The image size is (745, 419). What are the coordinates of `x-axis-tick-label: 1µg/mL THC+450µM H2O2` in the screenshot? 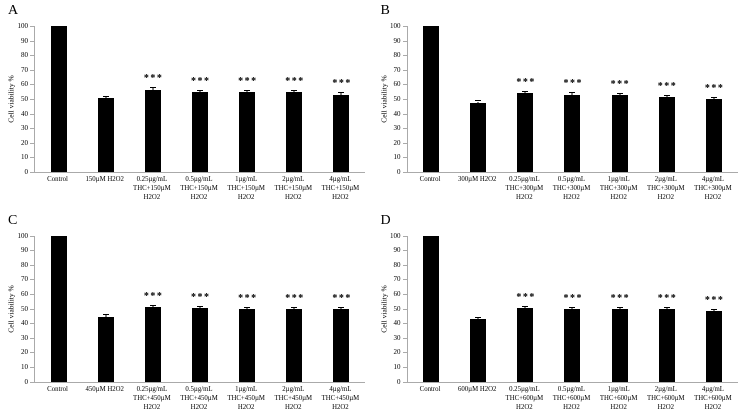 It's located at (246, 398).